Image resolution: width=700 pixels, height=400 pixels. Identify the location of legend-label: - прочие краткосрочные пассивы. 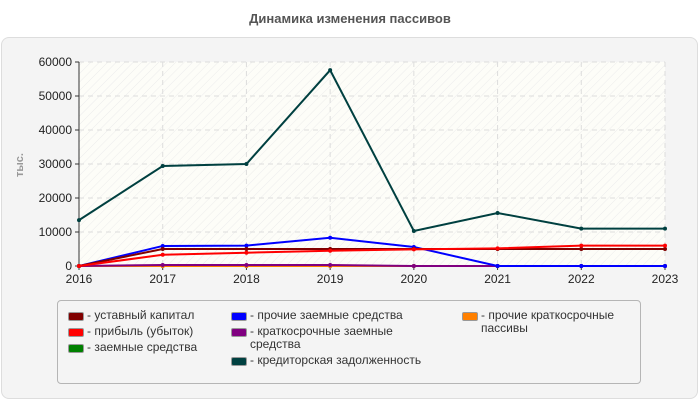
(548, 321).